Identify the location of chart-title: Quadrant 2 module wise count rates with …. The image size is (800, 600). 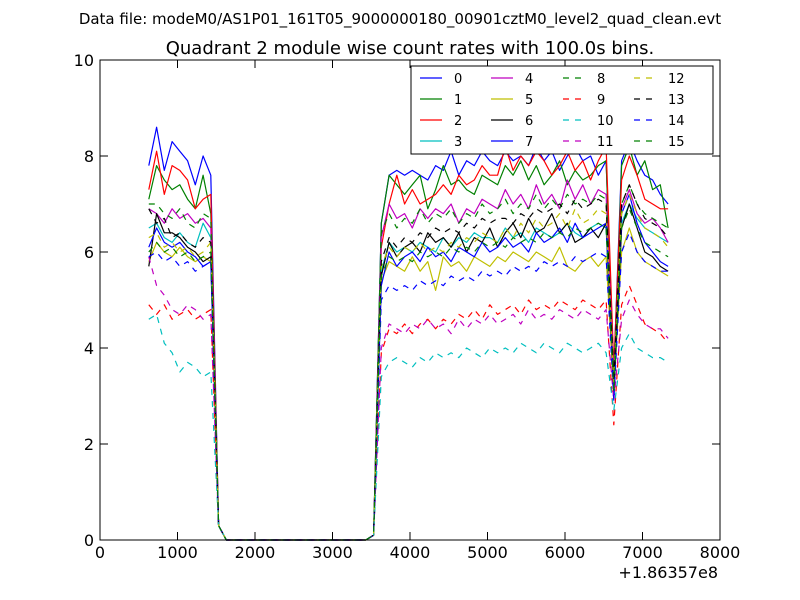
(410, 48).